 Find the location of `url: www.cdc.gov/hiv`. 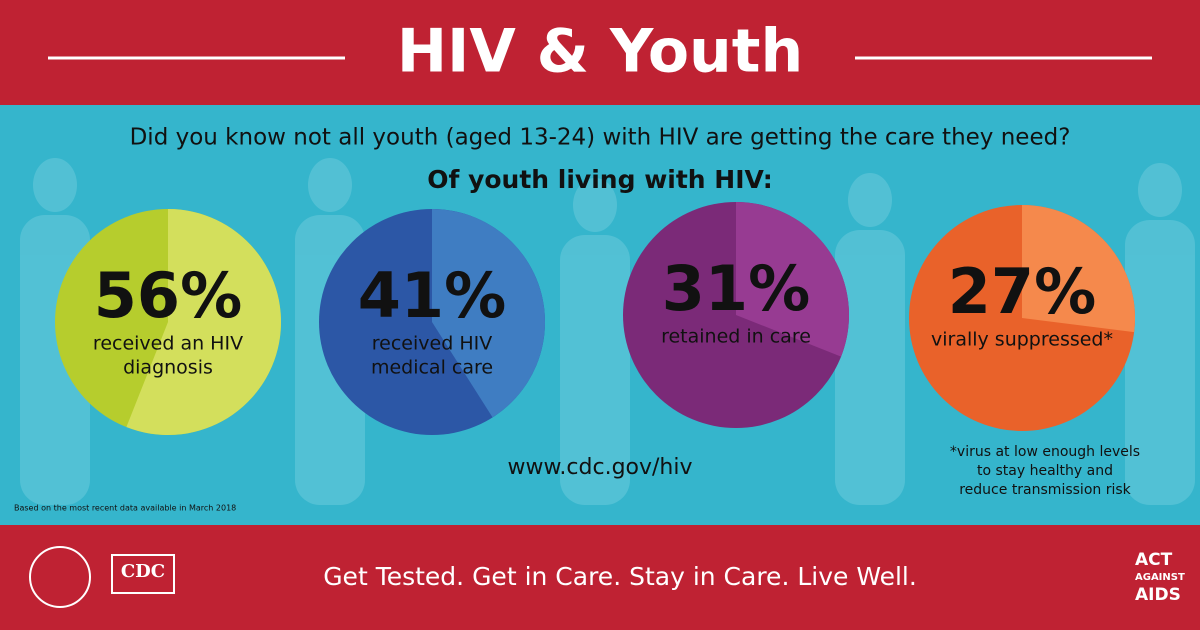

url: www.cdc.gov/hiv is located at coordinates (599, 467).